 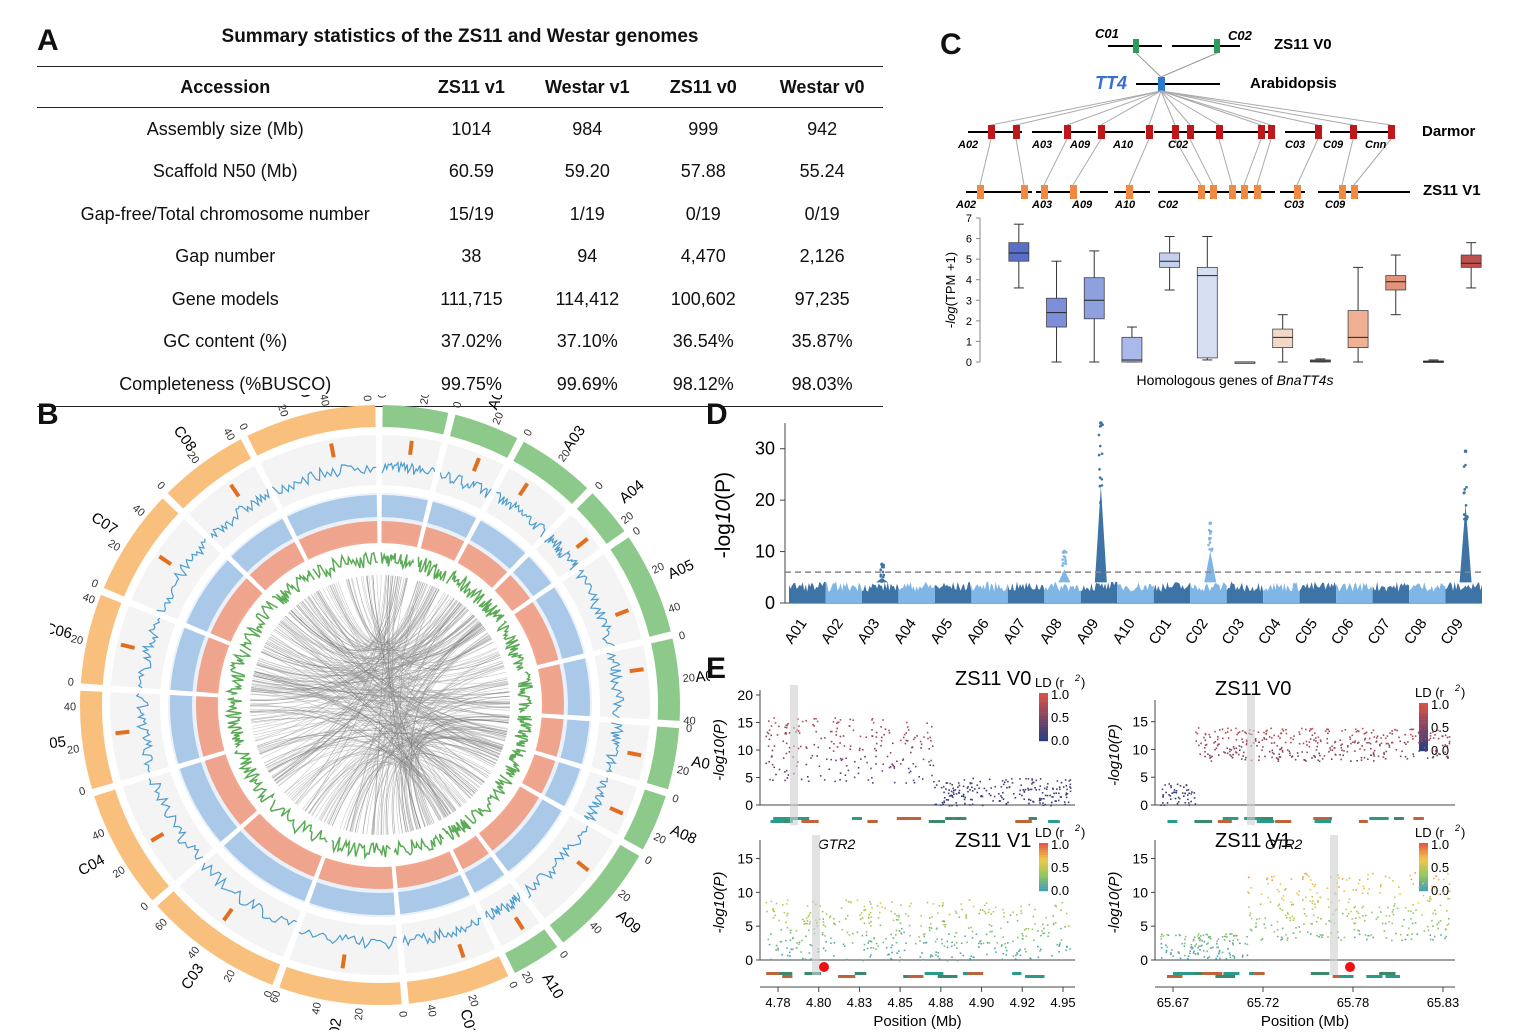 What do you see at coordinates (1343, 632) in the screenshot?
I see `chromosome-tick-label: C06` at bounding box center [1343, 632].